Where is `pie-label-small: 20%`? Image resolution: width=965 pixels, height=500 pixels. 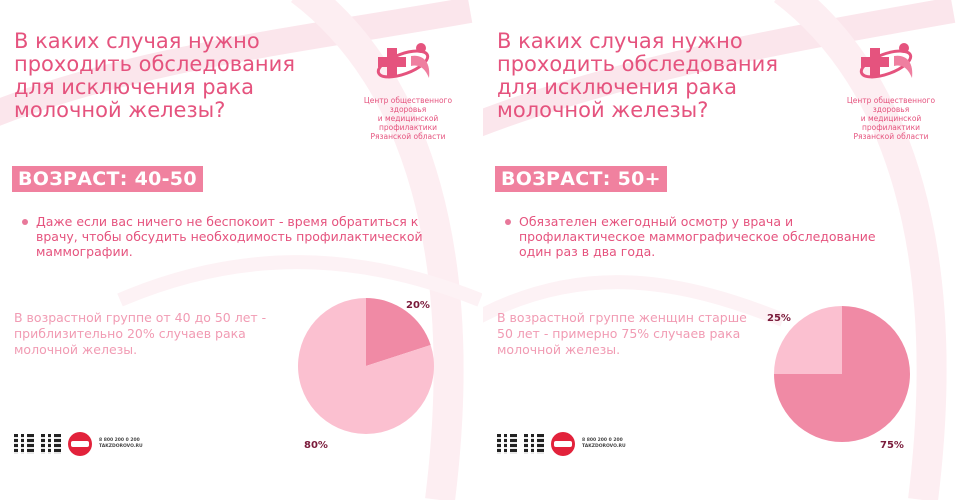 pie-label-small: 20% is located at coordinates (418, 305).